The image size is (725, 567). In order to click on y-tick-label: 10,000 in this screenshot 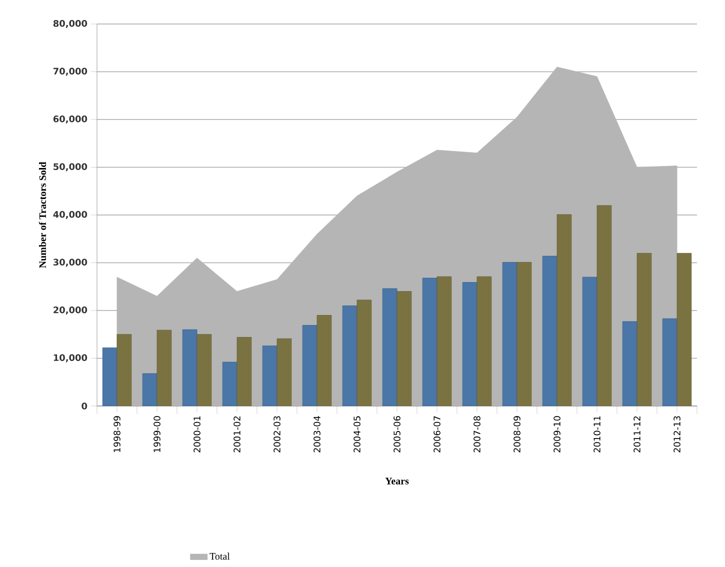, I will do `click(71, 358)`.